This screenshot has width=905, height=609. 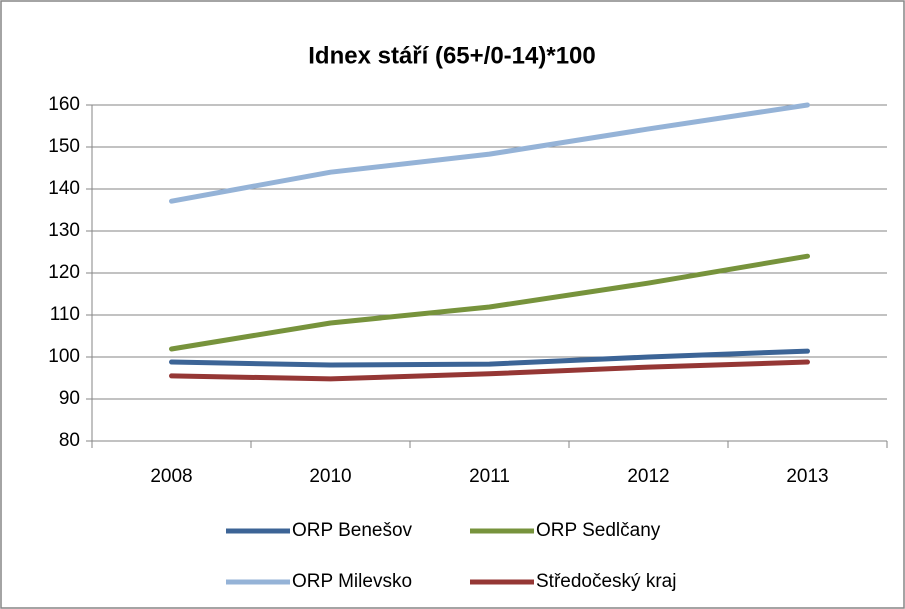 What do you see at coordinates (64, 104) in the screenshot?
I see `y-tick-label: 160` at bounding box center [64, 104].